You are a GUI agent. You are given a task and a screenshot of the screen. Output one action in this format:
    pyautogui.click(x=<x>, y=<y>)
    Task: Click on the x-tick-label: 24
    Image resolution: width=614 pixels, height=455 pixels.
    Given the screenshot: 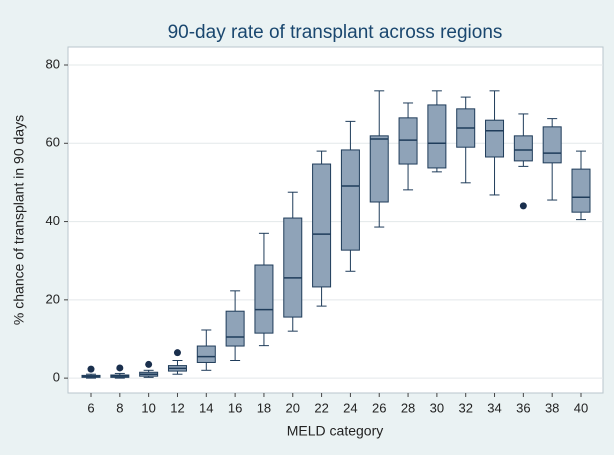 What is the action you would take?
    pyautogui.click(x=350, y=407)
    